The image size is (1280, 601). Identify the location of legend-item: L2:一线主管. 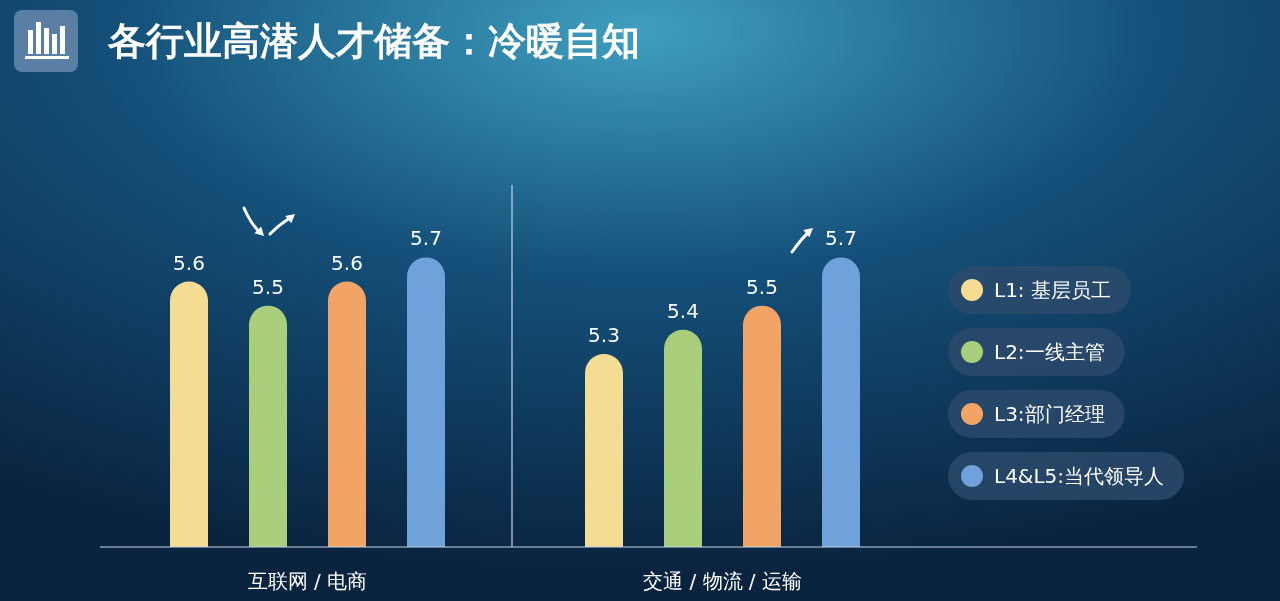
(1036, 352).